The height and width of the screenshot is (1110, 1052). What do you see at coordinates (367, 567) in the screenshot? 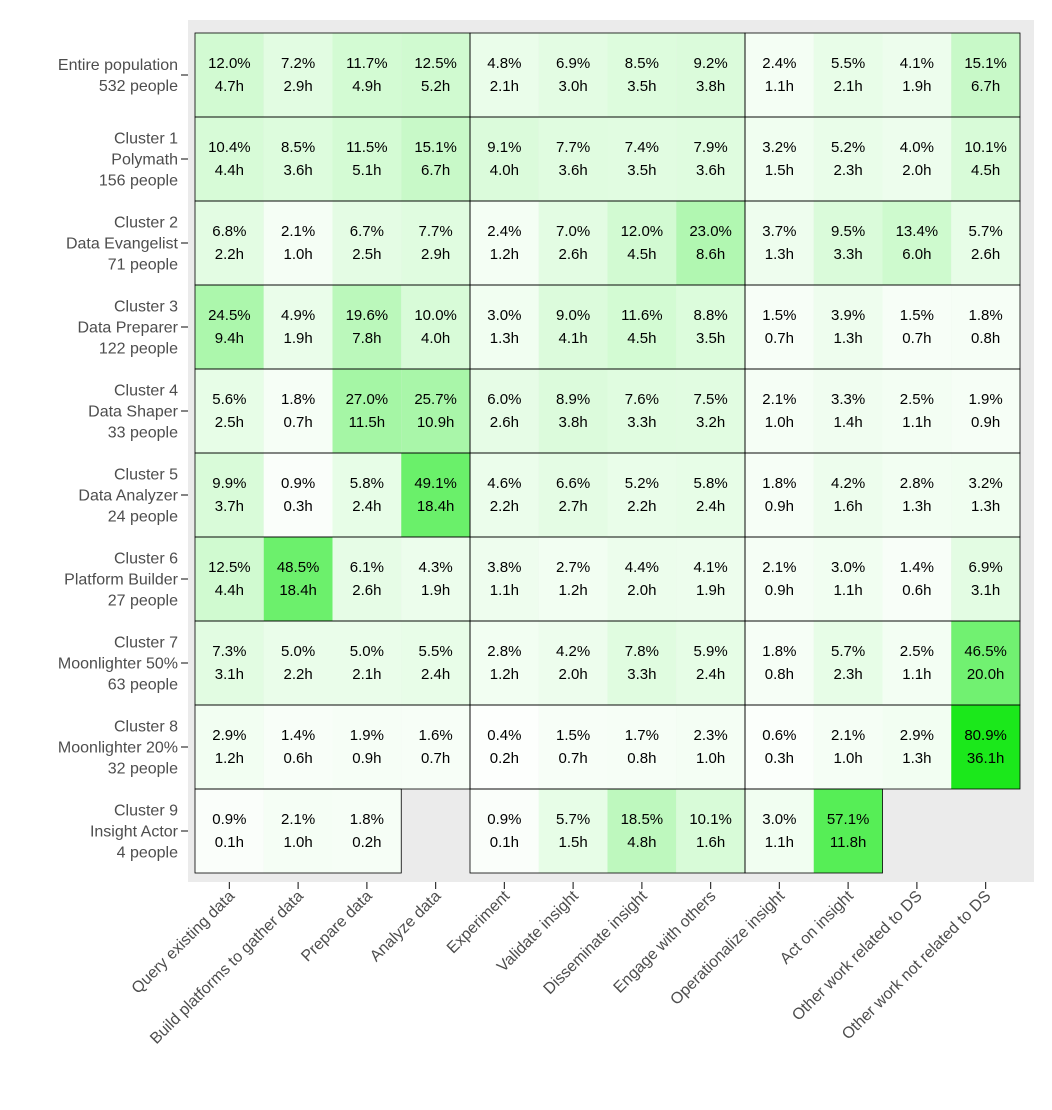
I see `cell-percent-label: 6.1%` at bounding box center [367, 567].